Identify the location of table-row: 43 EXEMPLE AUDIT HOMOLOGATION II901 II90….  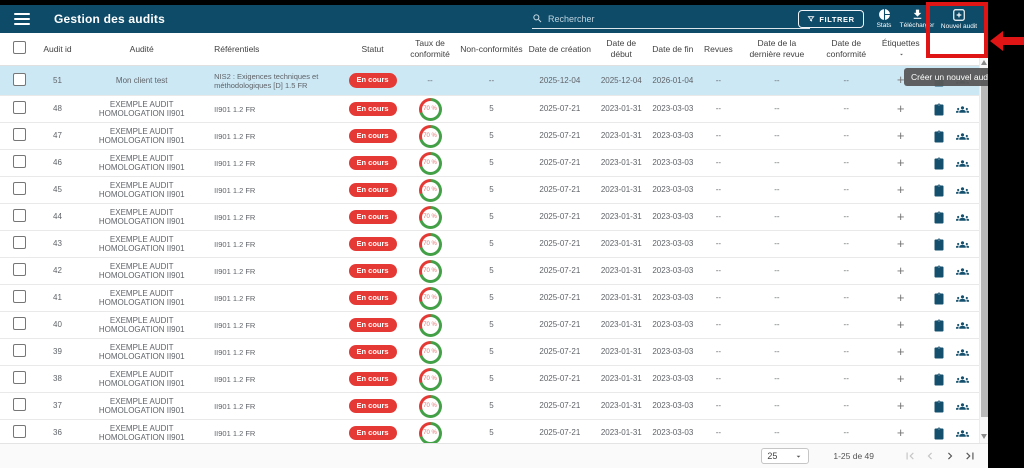
(489, 244).